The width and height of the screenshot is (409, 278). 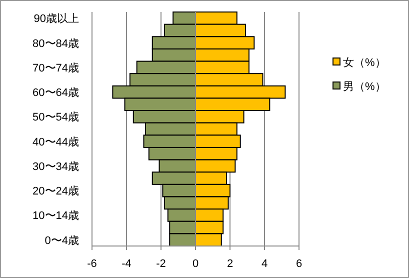 What do you see at coordinates (61, 240) in the screenshot?
I see `y-tick-label: 0〜4歳` at bounding box center [61, 240].